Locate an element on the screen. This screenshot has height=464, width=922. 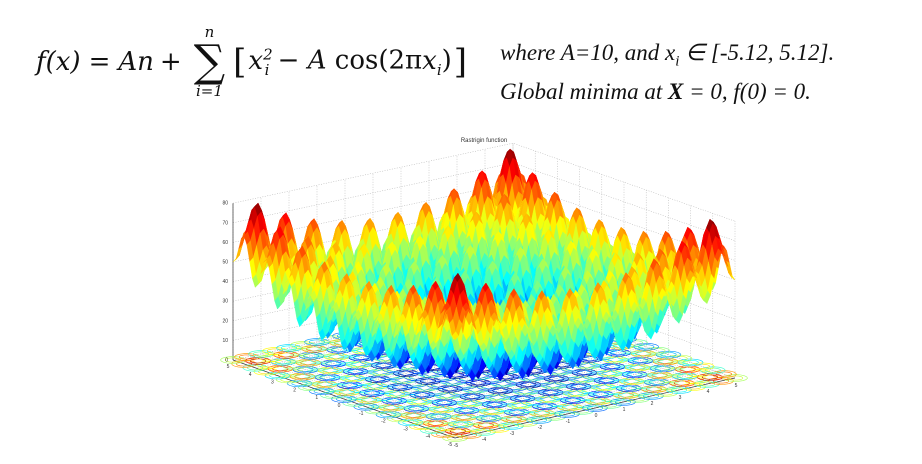
formula-term: An is located at coordinates (136, 62).